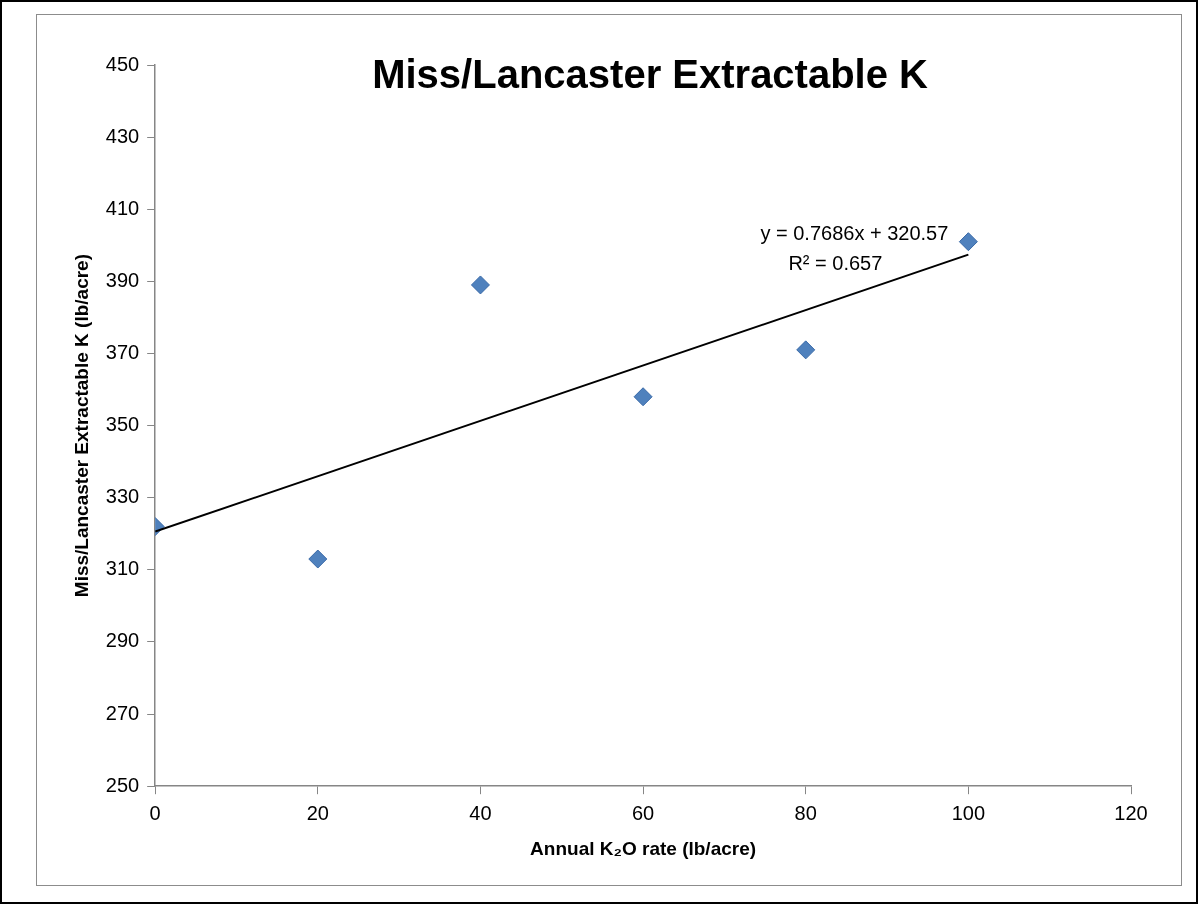 Image resolution: width=1198 pixels, height=904 pixels. Describe the element at coordinates (122, 496) in the screenshot. I see `y-tick-label: 330` at that location.